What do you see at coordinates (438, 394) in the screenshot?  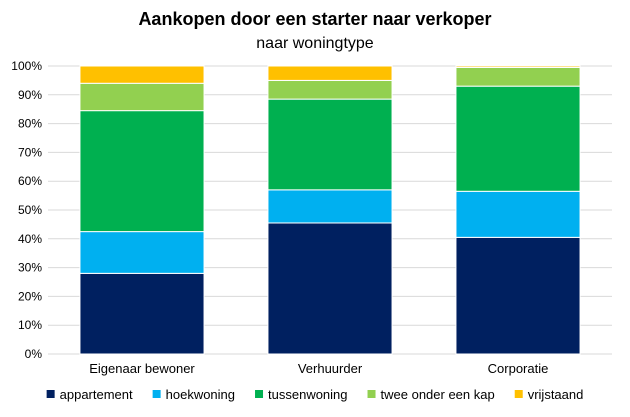 I see `legend-label: twee onder een kap` at bounding box center [438, 394].